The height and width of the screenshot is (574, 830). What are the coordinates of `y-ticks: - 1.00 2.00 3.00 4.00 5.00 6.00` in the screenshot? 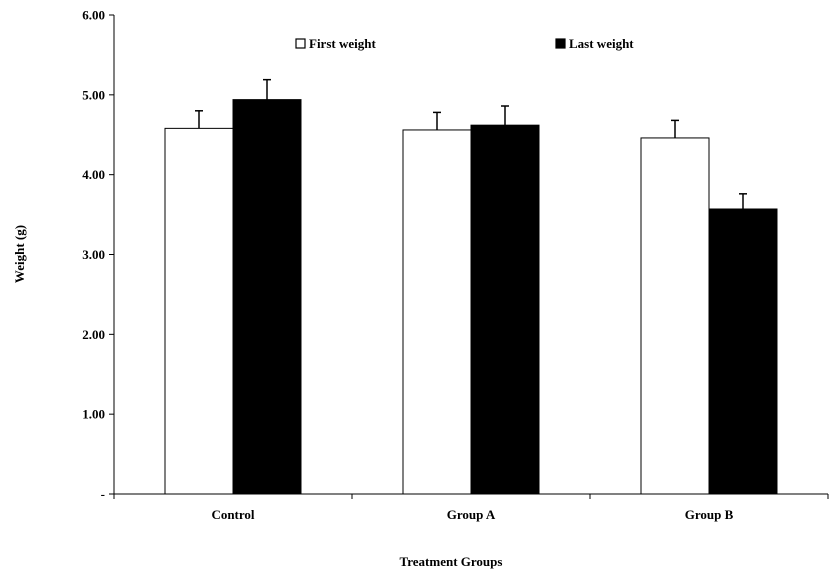 It's located at (98, 255).